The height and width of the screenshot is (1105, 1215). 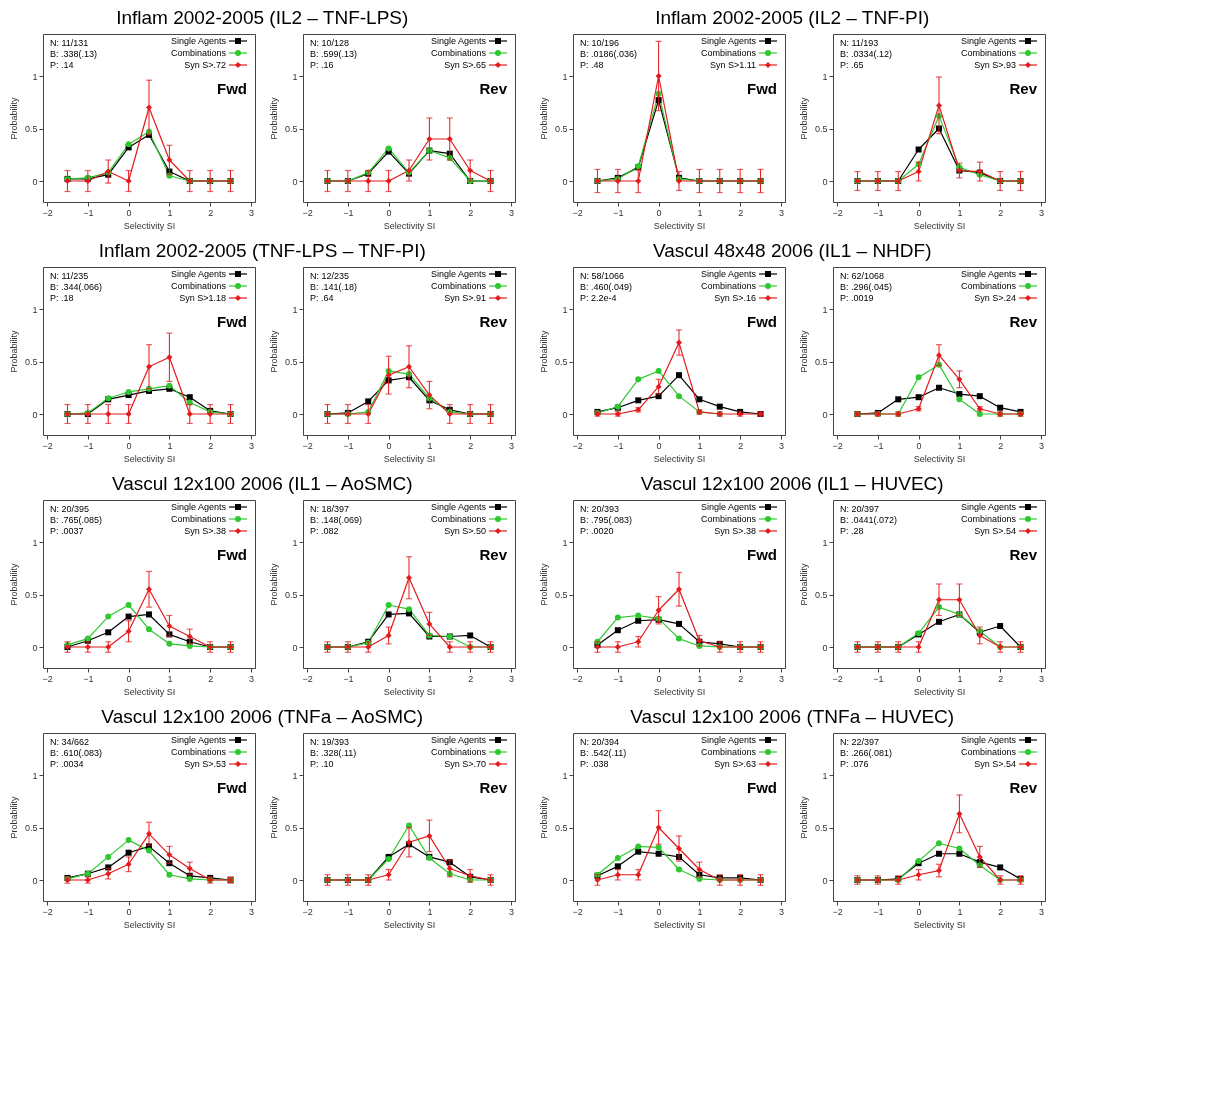 I want to click on annotation: N: 58/1066, so click(x=602, y=276).